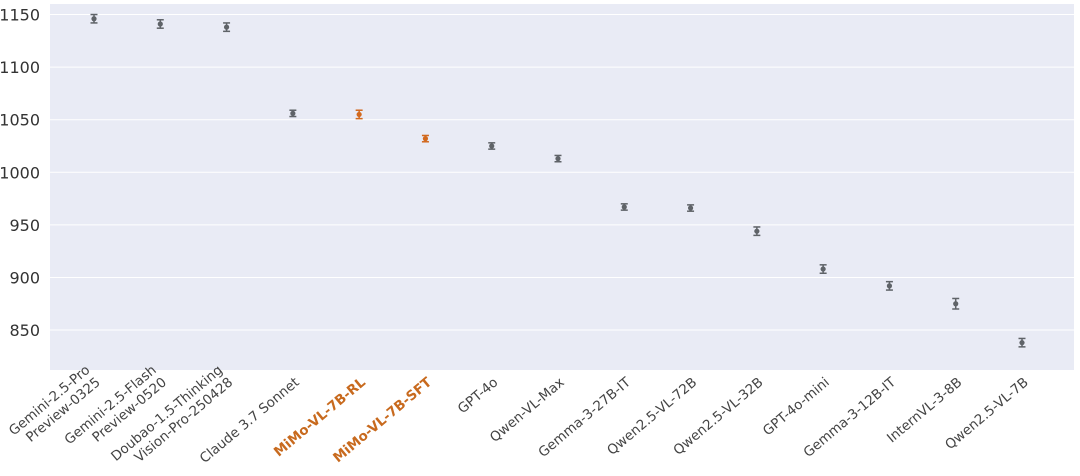 The width and height of the screenshot is (1080, 476). I want to click on x-tick-label-line: GPT-4o, so click(478, 395).